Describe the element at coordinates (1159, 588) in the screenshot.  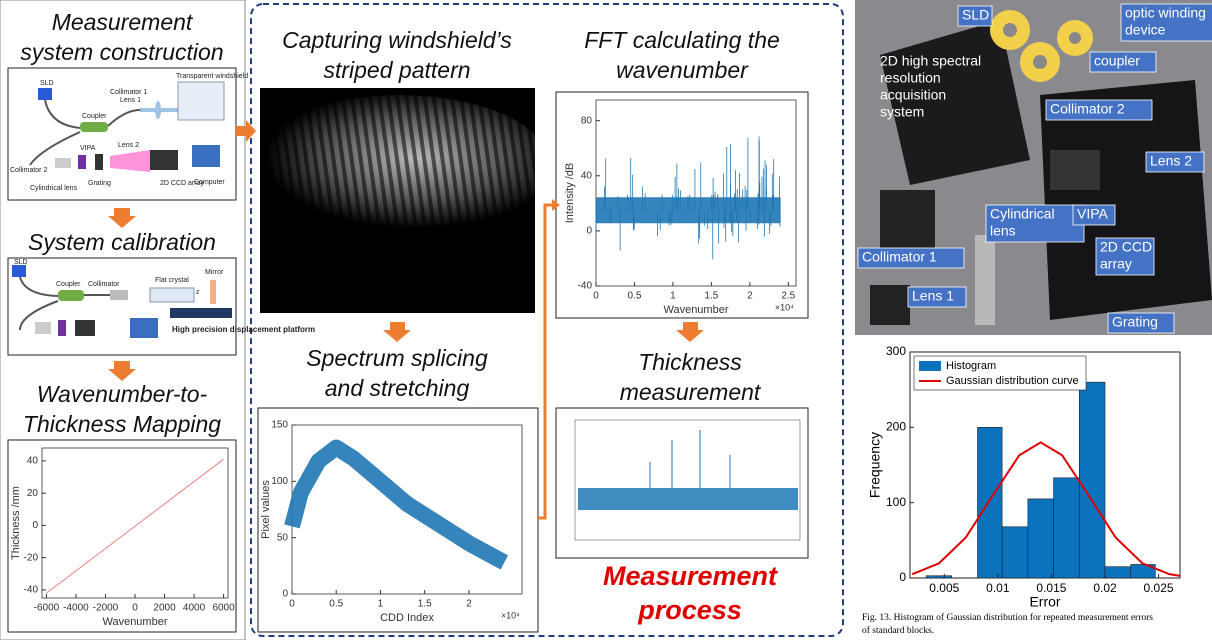
I see `x-tick-label: 0.025` at that location.